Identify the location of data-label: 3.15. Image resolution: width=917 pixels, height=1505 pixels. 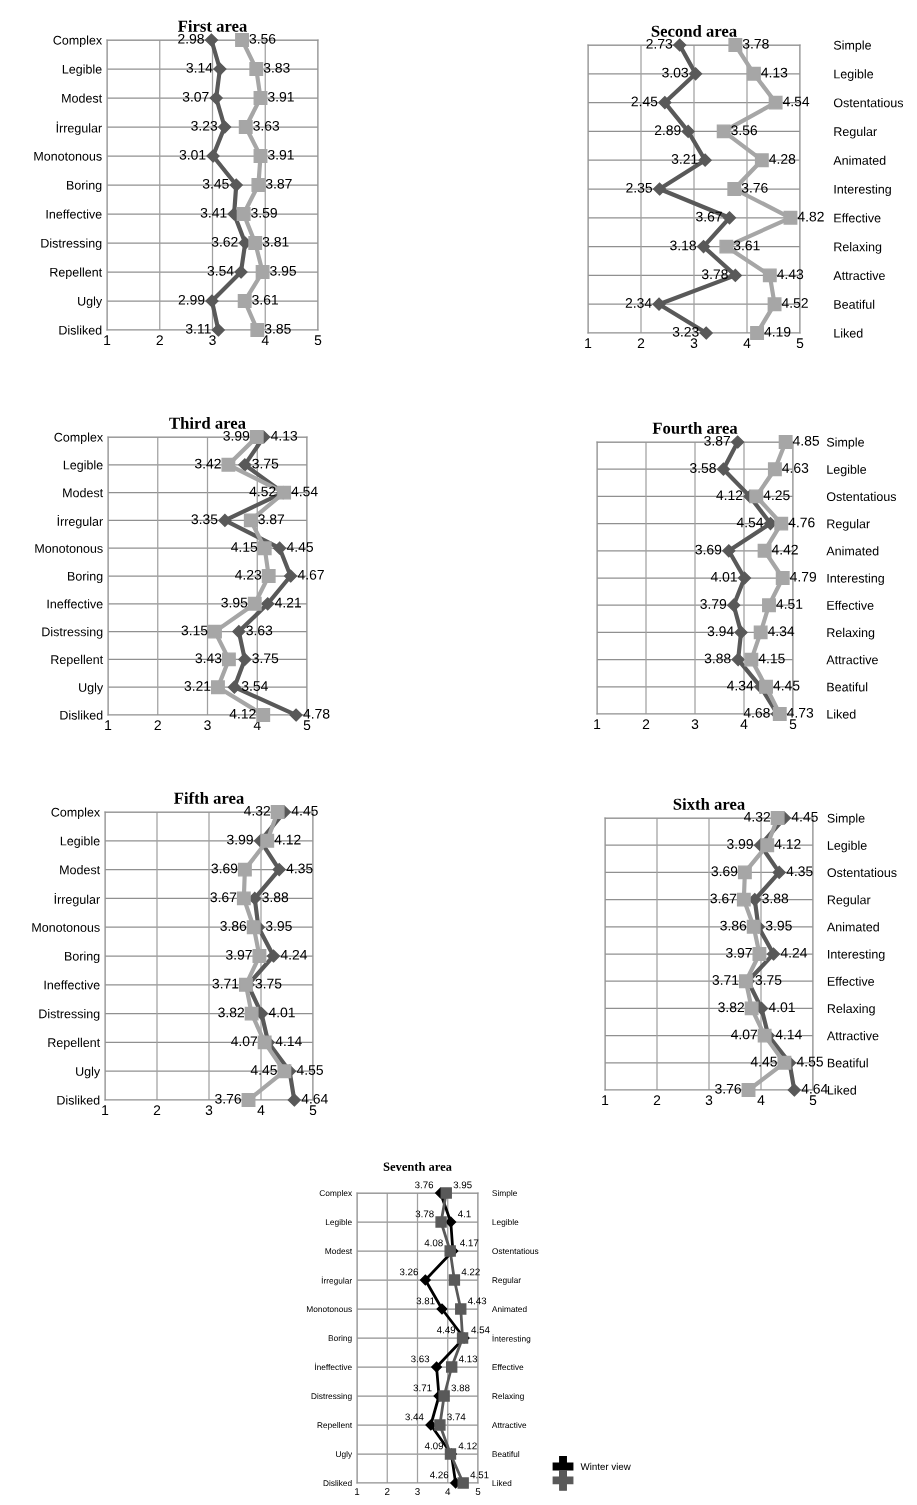
(194, 630).